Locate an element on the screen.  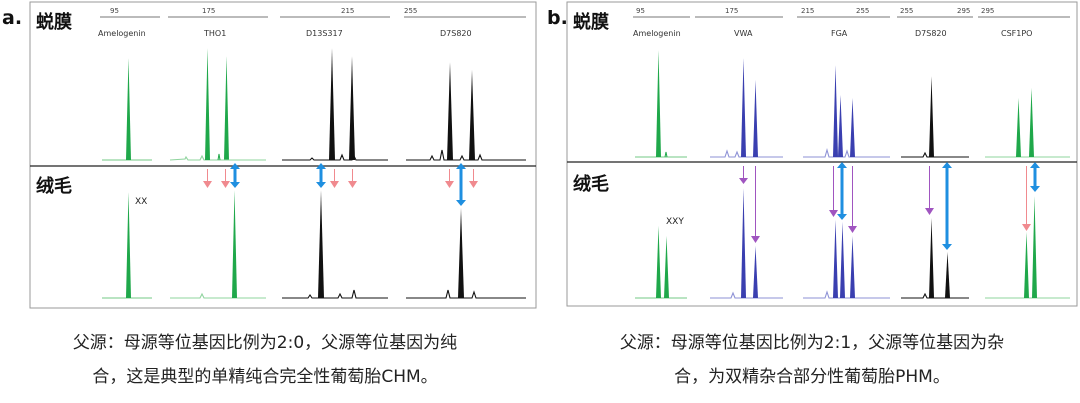
panel-b-bottom-row-label: 绒毛 is located at coordinates (591, 184).